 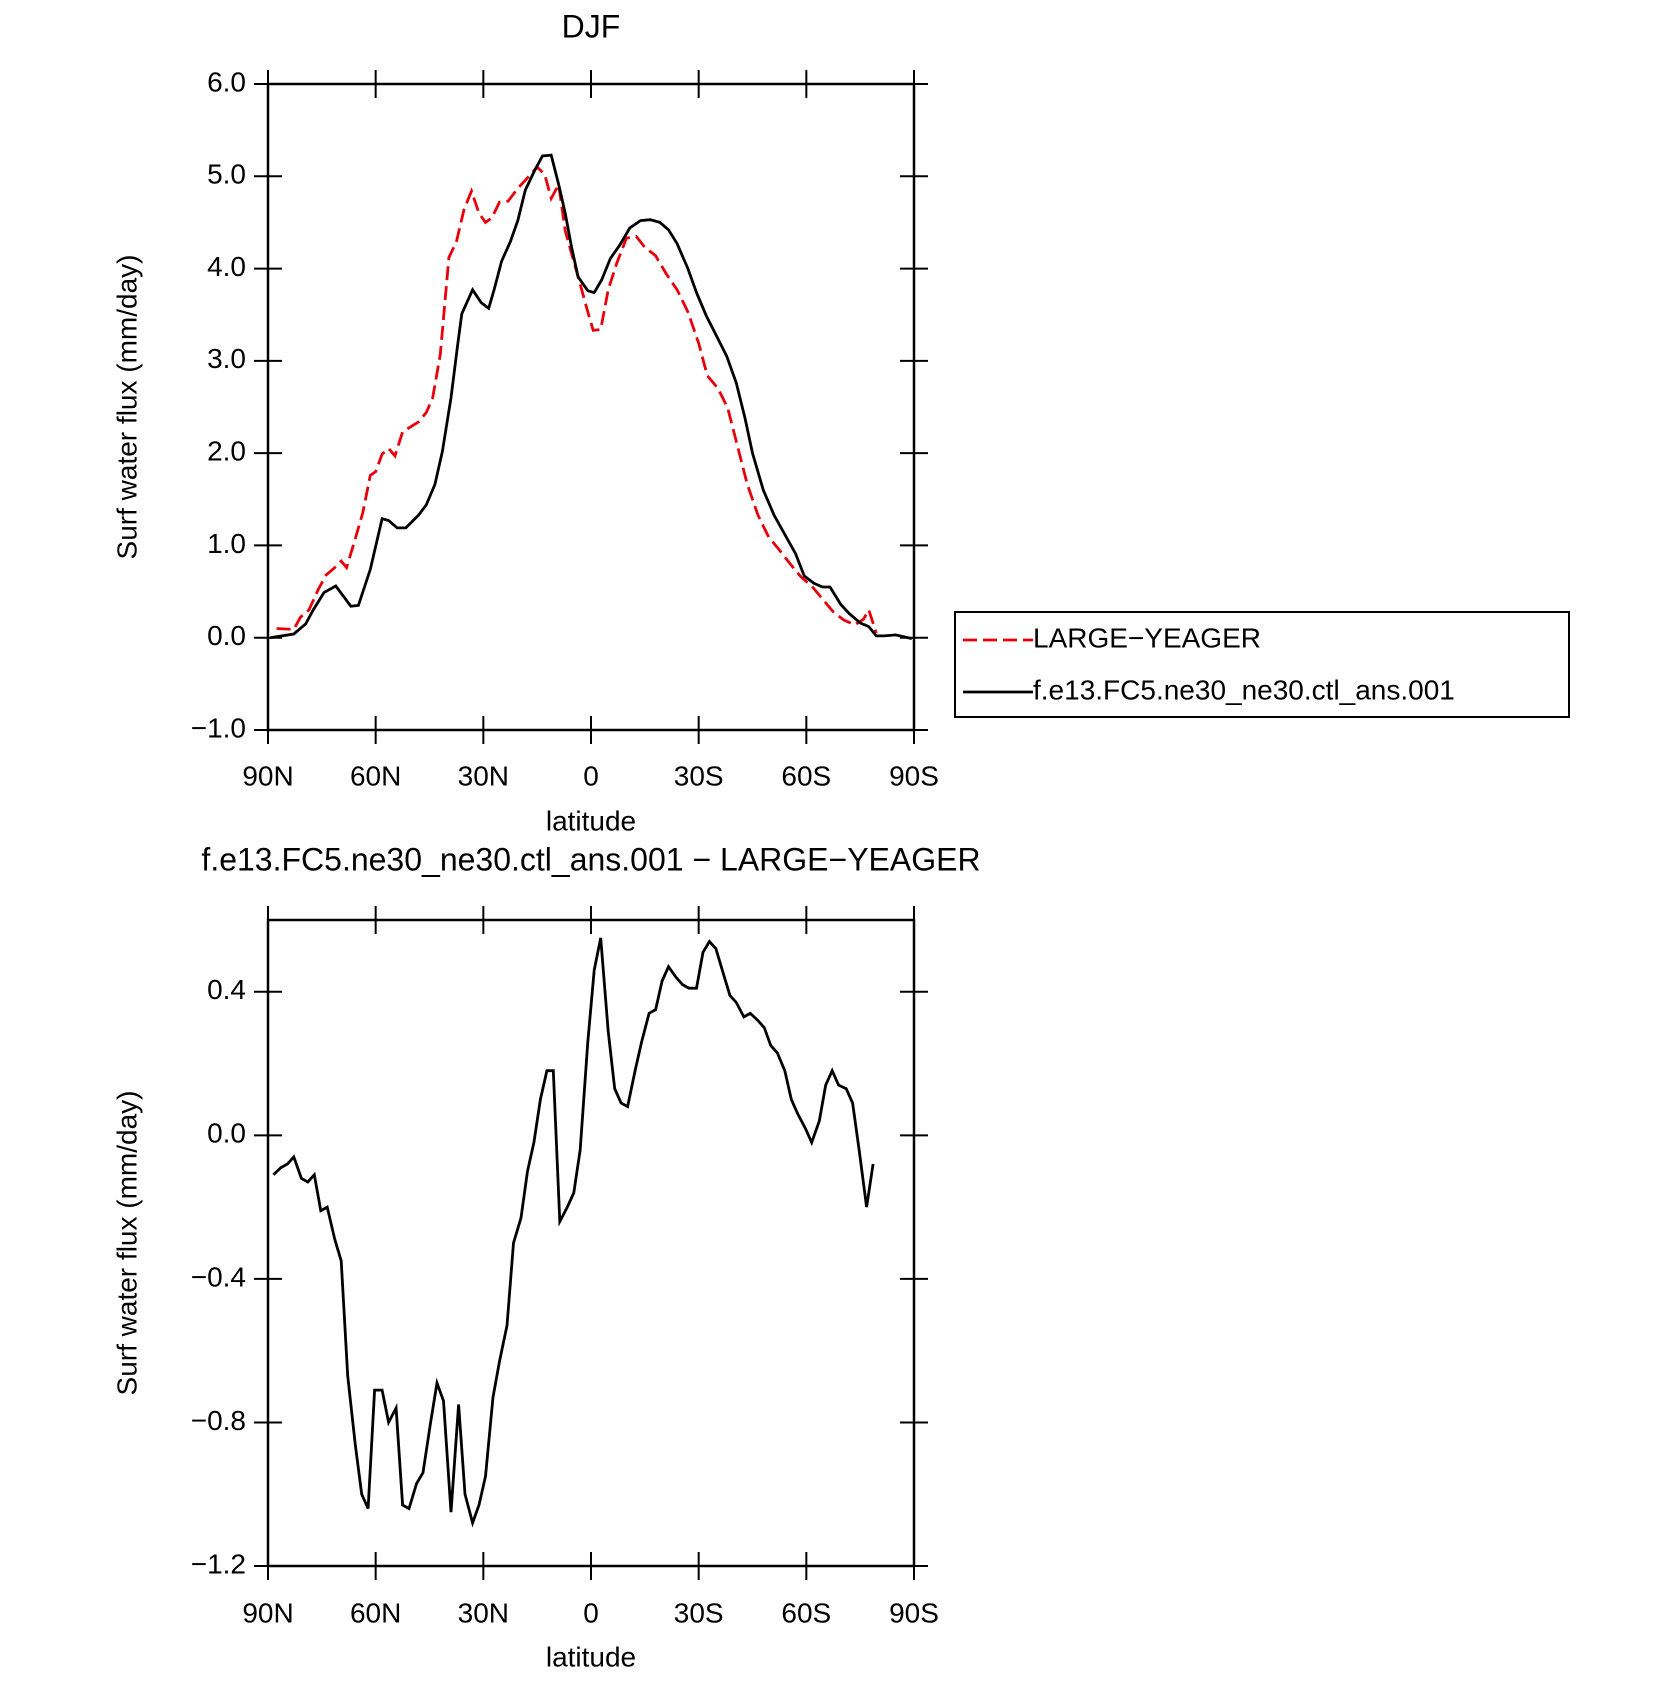 What do you see at coordinates (218, 1420) in the screenshot?
I see `y-tick-label: −0.8` at bounding box center [218, 1420].